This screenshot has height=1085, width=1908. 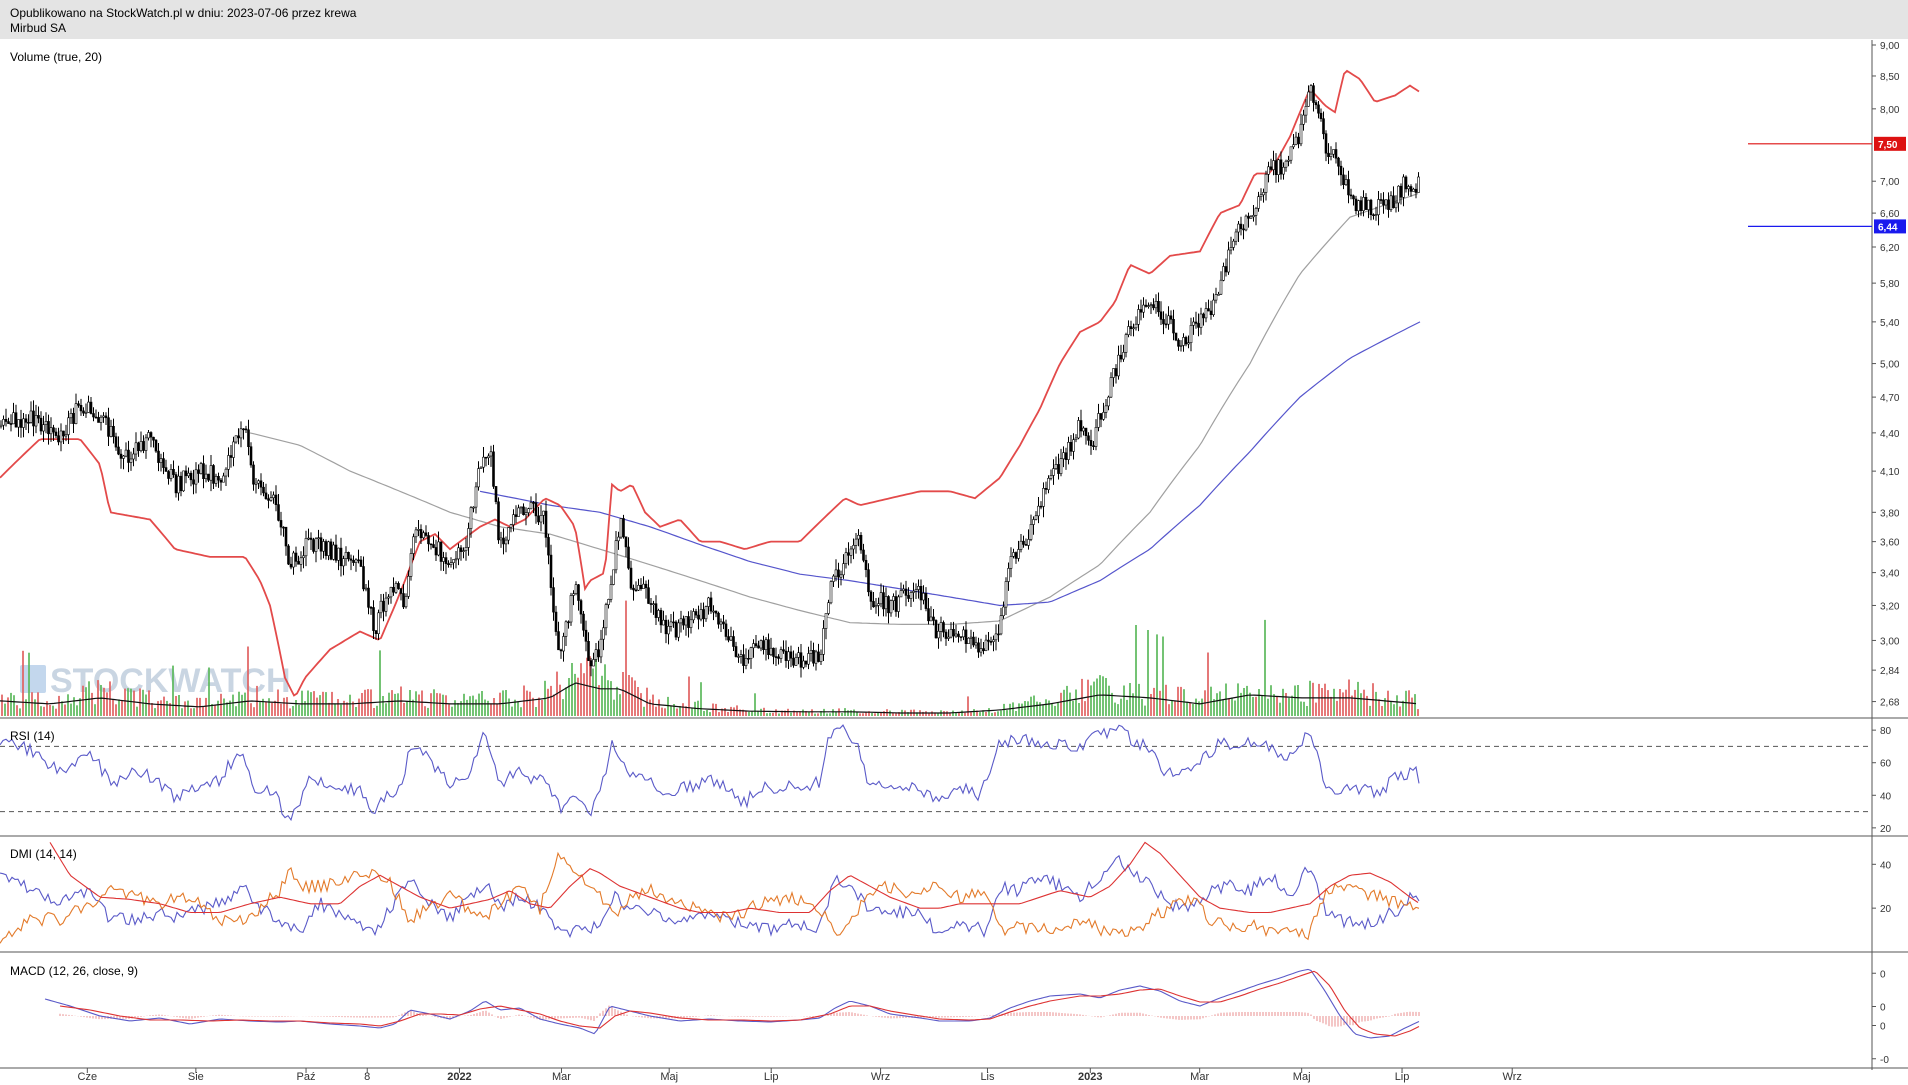 What do you see at coordinates (1886, 865) in the screenshot?
I see `dmi-tick-label: 40` at bounding box center [1886, 865].